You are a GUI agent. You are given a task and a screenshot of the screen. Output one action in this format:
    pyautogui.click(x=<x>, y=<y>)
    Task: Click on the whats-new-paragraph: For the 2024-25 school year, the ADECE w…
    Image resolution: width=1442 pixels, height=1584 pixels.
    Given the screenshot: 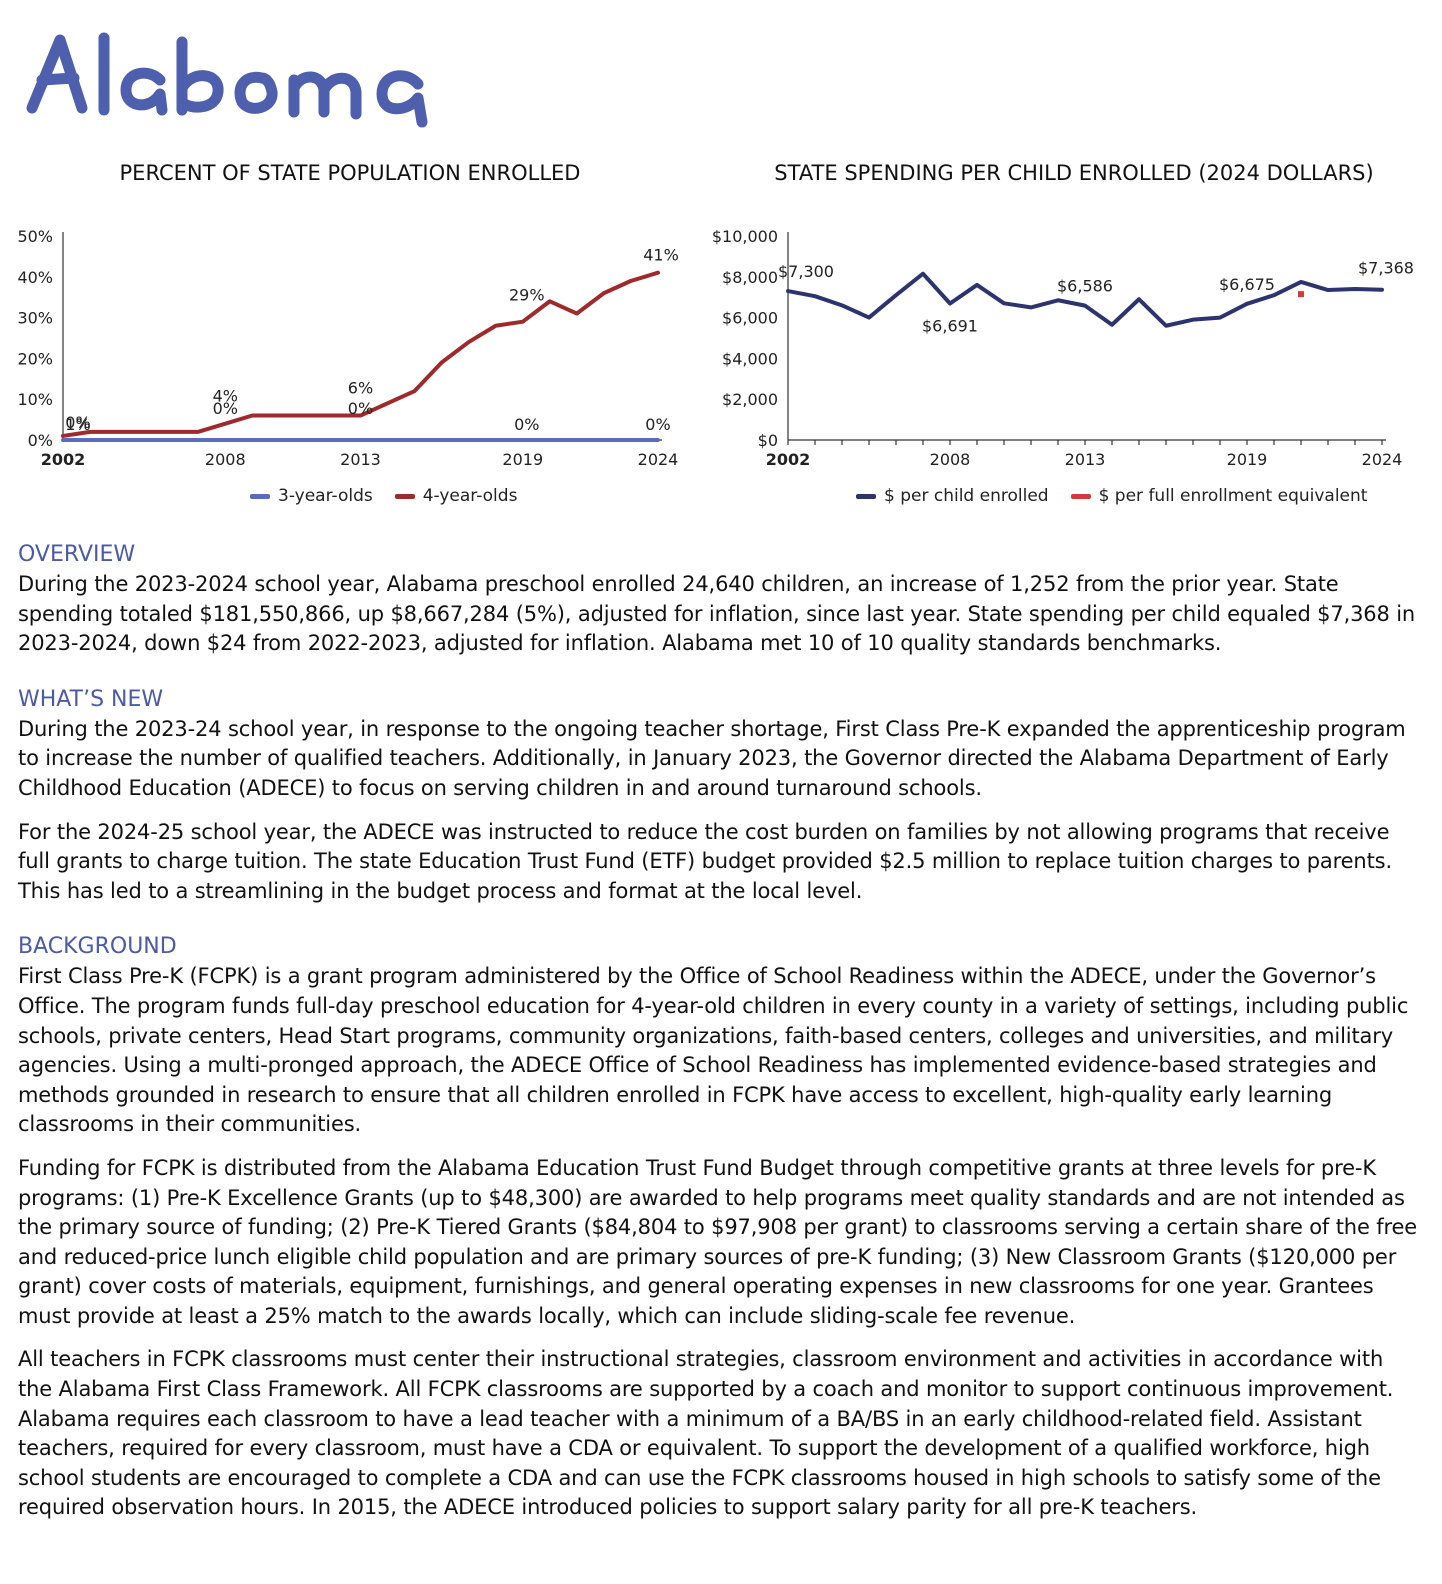 What is the action you would take?
    pyautogui.click(x=705, y=861)
    